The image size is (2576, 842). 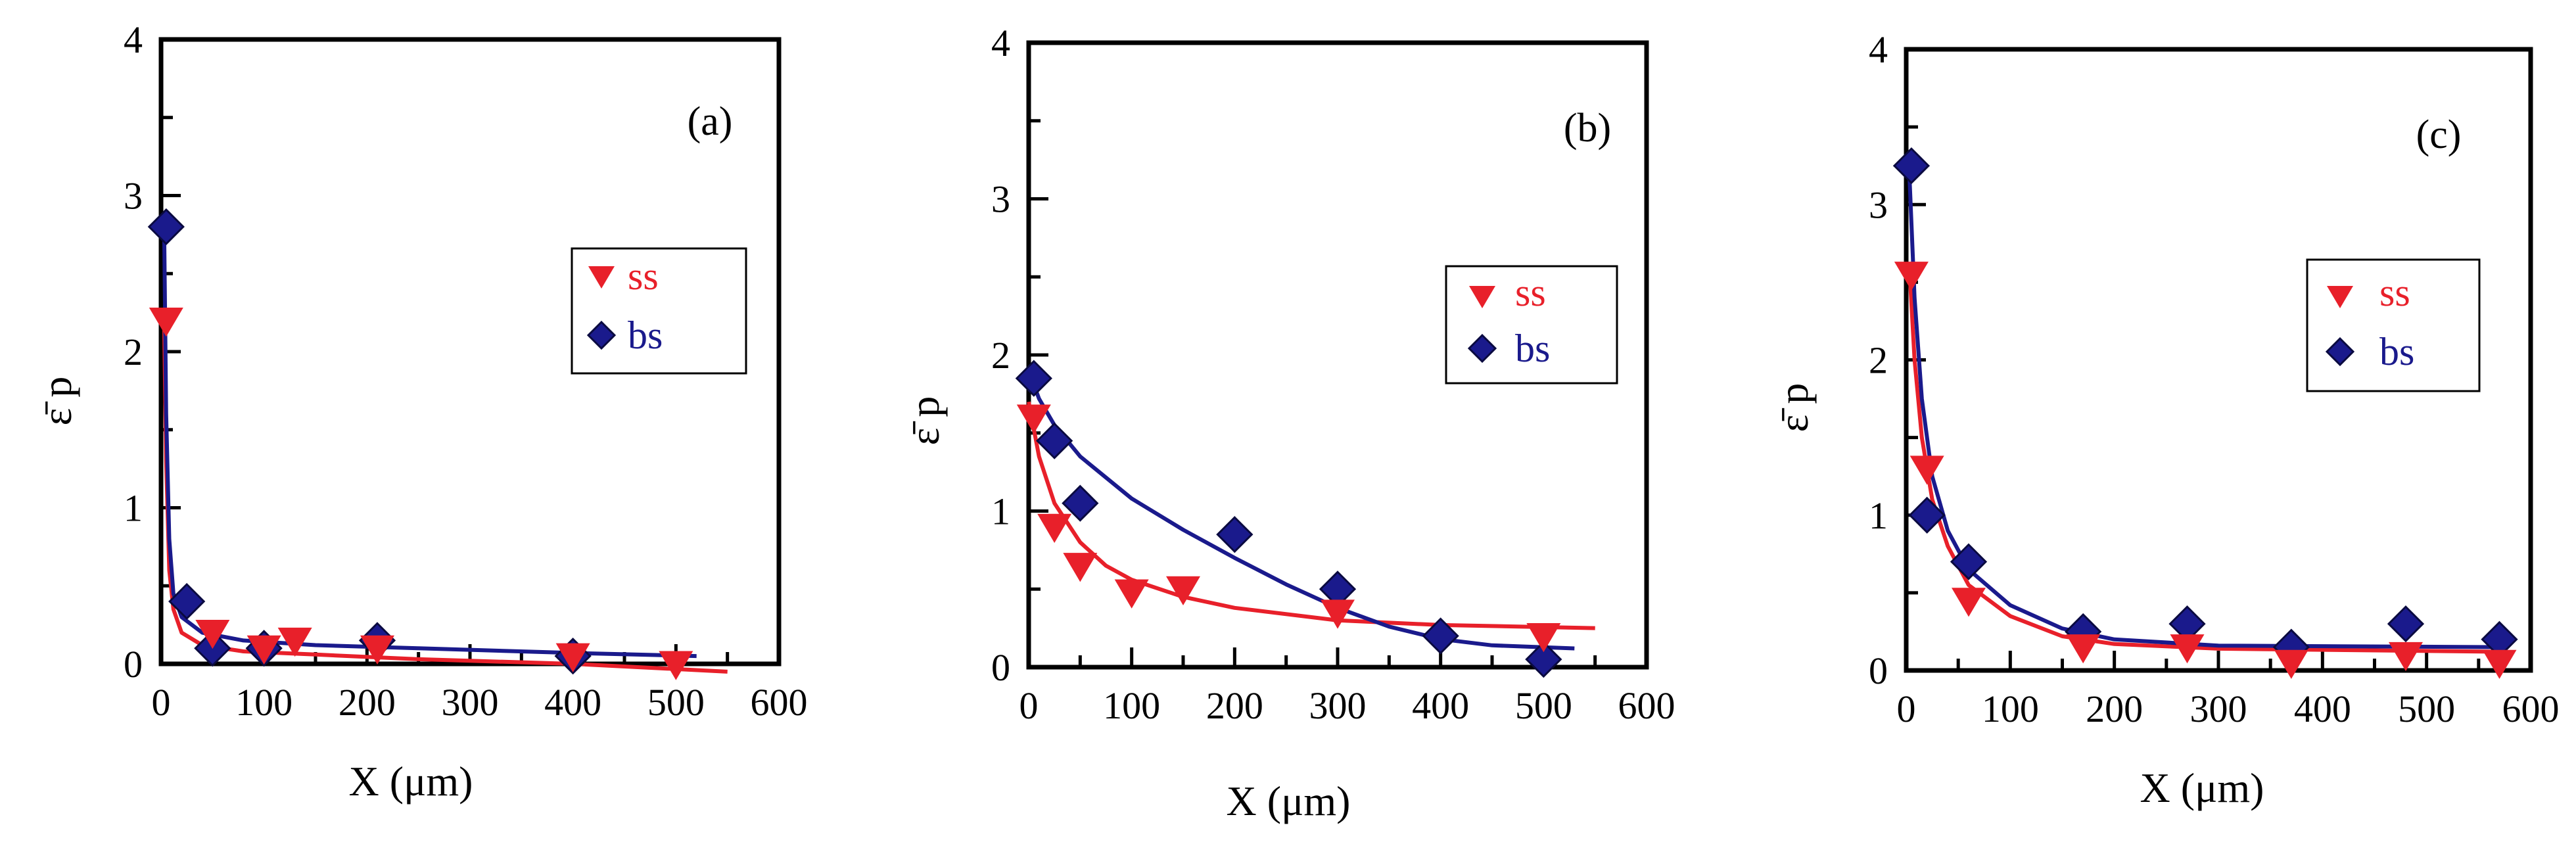 What do you see at coordinates (1301, 510) in the screenshot?
I see `panel-b-bs-fit-line` at bounding box center [1301, 510].